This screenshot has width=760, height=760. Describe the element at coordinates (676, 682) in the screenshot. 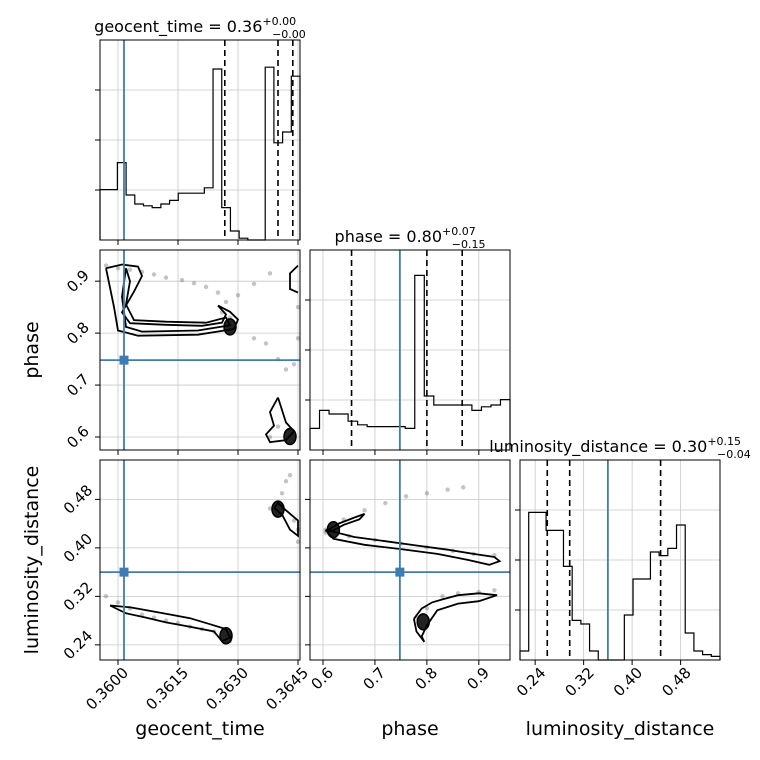

I see `x-tick-label-luminosity_distance: 0.48` at that location.